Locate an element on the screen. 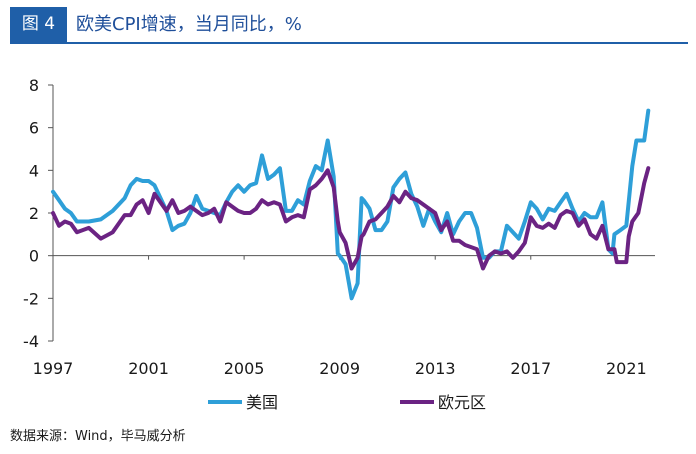 This screenshot has width=696, height=454. figure-header: 图 4 欧美CPI增速，当月同比，% is located at coordinates (349, 25).